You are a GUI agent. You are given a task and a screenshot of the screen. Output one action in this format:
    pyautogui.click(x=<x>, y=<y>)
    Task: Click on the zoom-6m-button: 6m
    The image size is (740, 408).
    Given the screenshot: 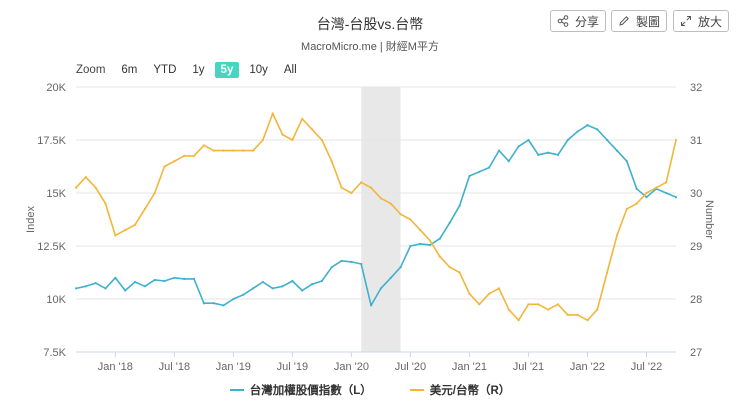 What is the action you would take?
    pyautogui.click(x=129, y=70)
    